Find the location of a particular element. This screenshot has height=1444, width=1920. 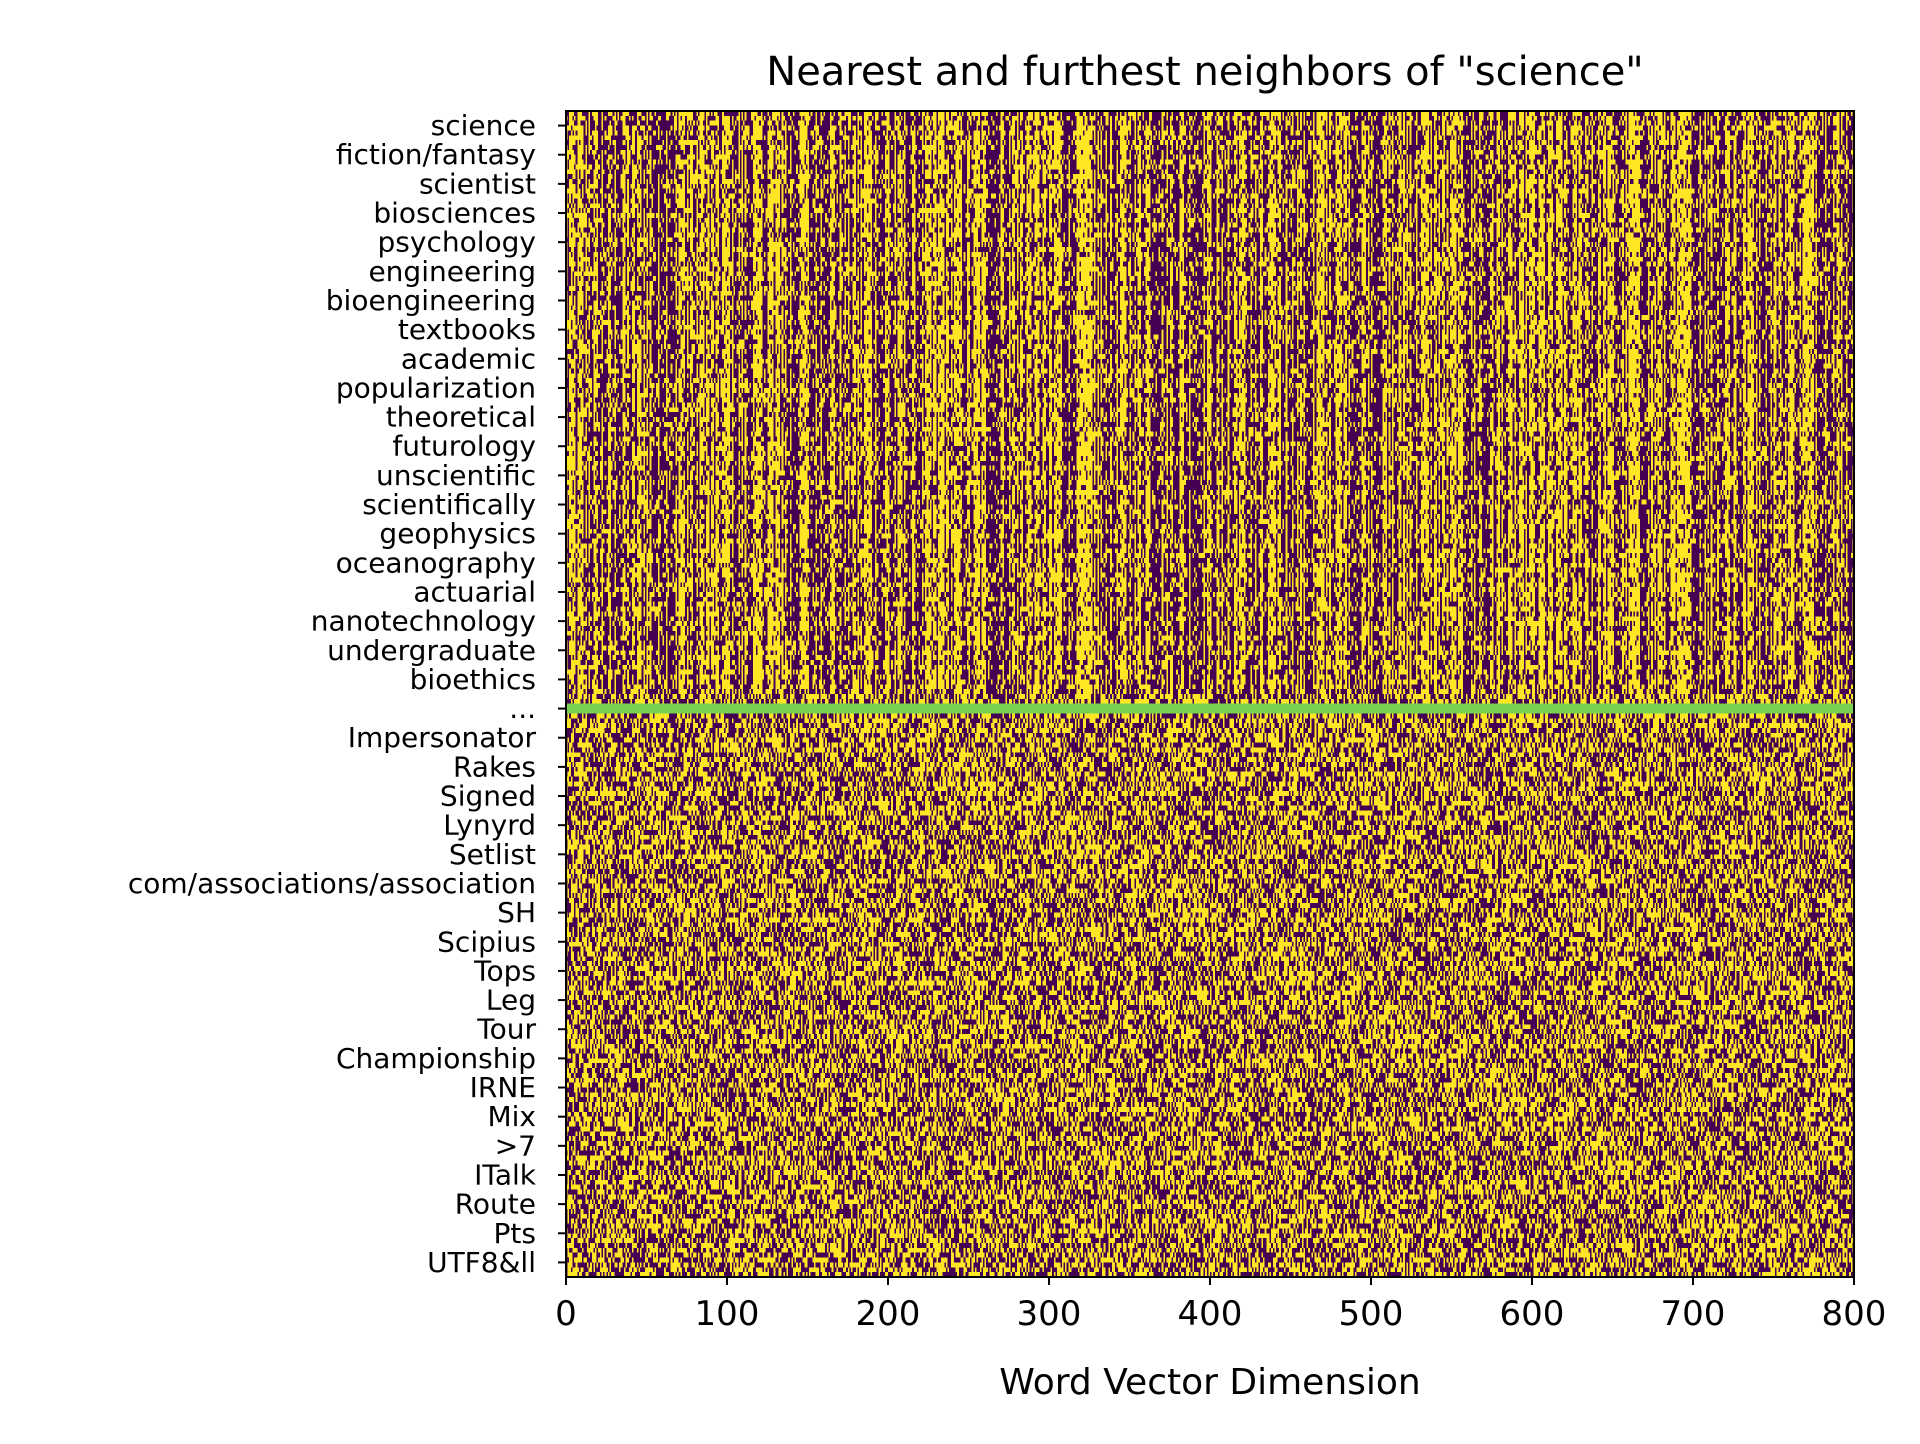

y-tick-label: academic is located at coordinates (468, 358).